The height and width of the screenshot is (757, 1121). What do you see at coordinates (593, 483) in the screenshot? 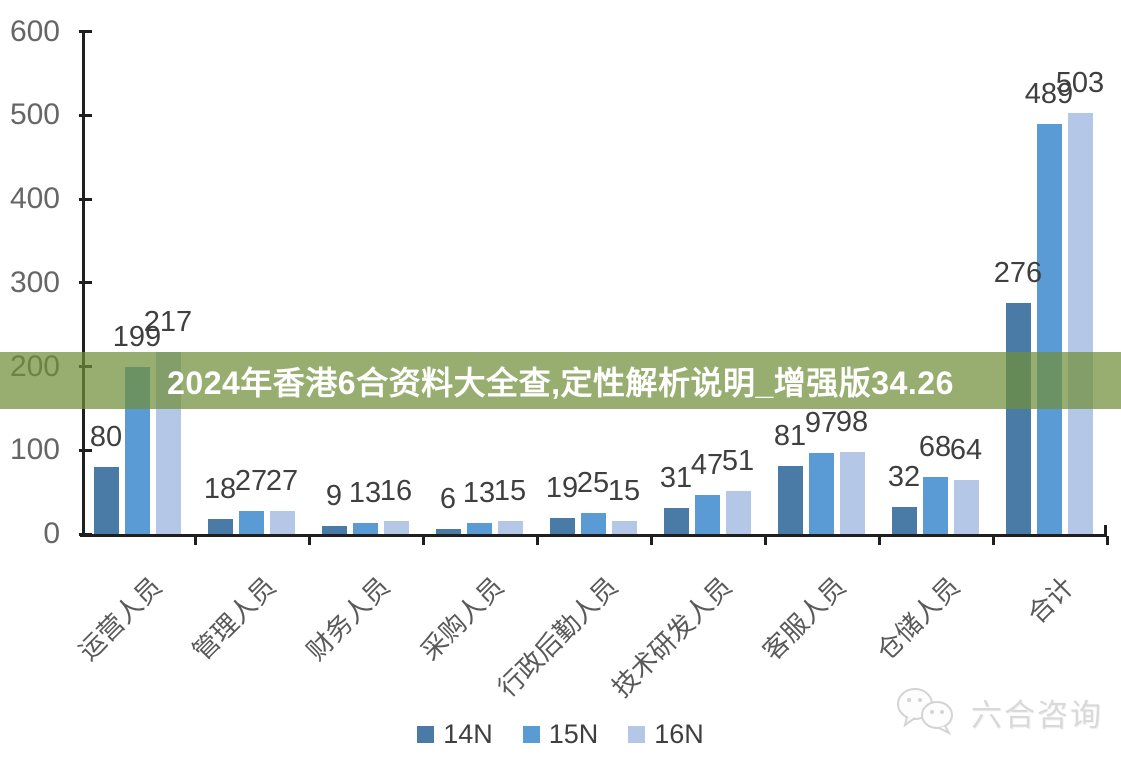
I see `bar-value-label: 25` at bounding box center [593, 483].